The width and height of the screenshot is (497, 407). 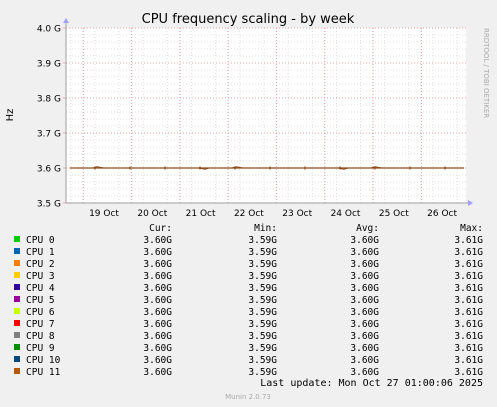 I want to click on munin-version: Munin 2.0.73, so click(x=248, y=397).